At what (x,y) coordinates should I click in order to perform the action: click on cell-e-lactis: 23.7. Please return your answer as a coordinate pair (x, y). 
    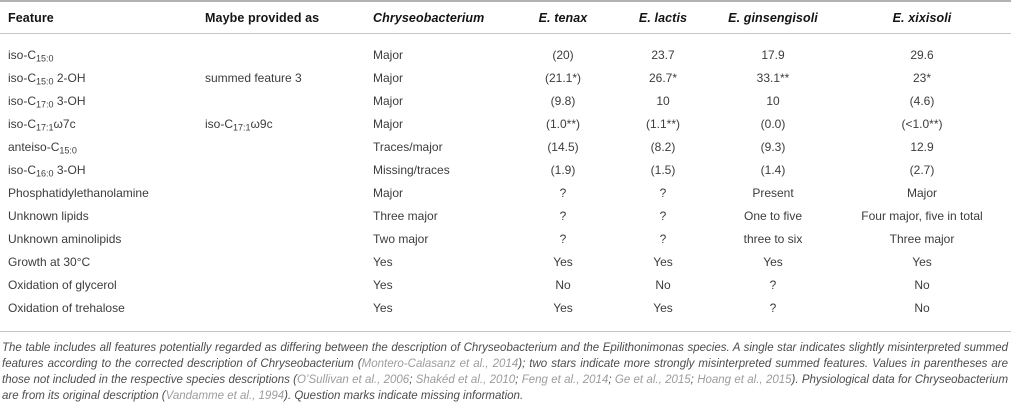
    Looking at the image, I should click on (663, 54).